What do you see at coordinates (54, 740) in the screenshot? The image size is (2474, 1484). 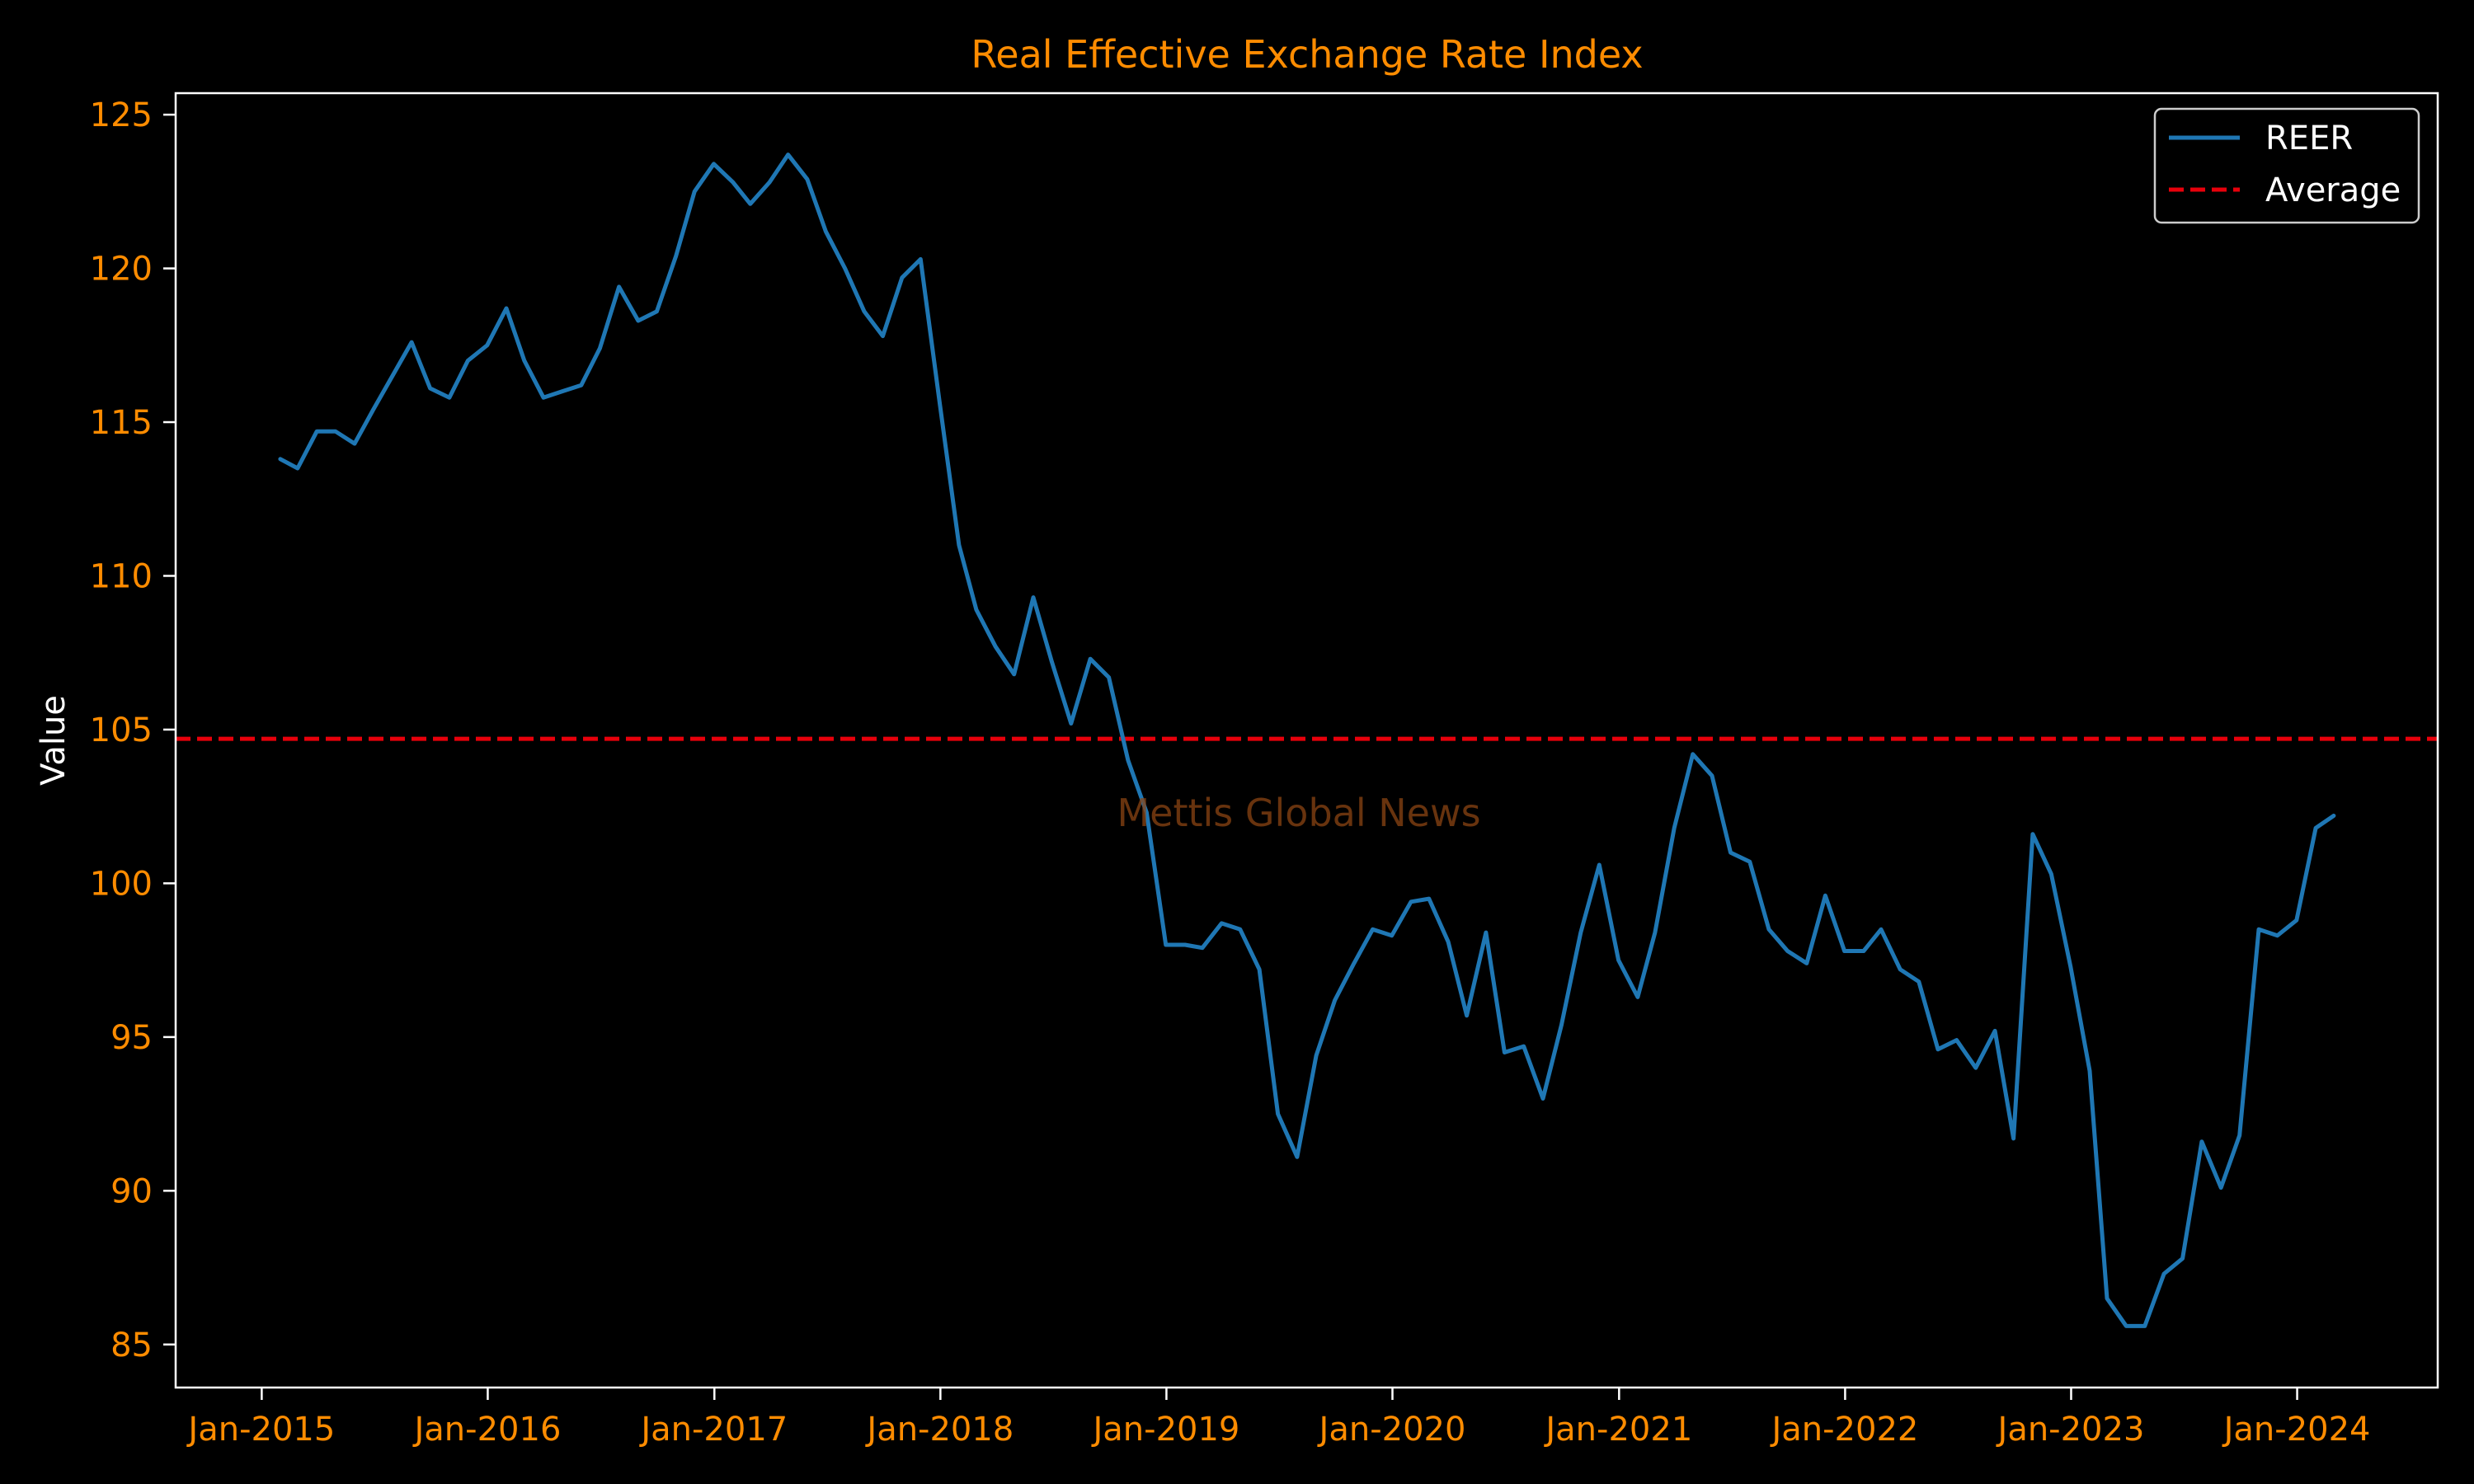 I see `y-axis-label: Value` at bounding box center [54, 740].